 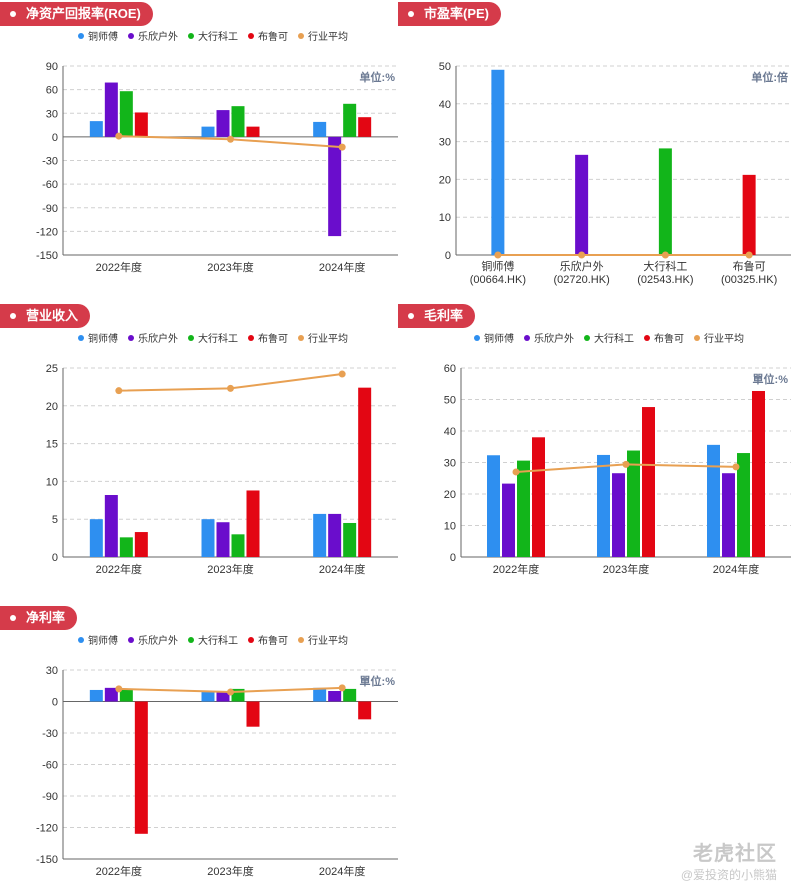 I want to click on x-tick-label: 2022年度, so click(x=119, y=267).